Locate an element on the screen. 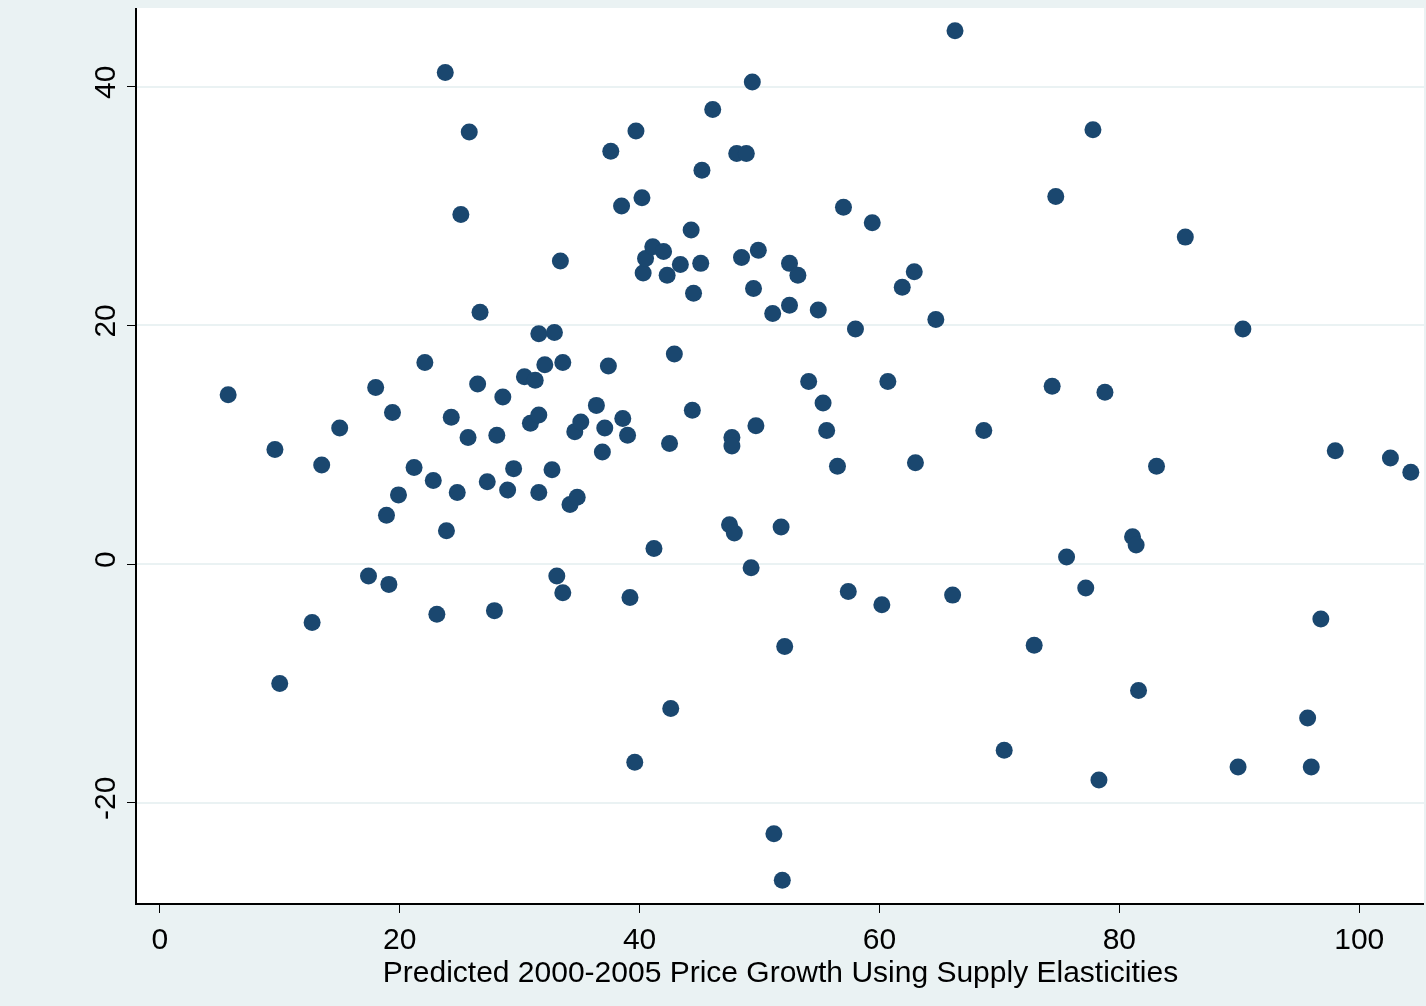 This screenshot has height=1006, width=1426. x-tick-label: 60 is located at coordinates (879, 938).